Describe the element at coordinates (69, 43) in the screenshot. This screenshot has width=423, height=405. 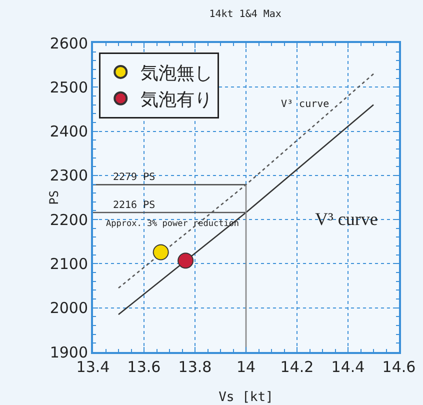
I see `y-tick-label: 2600` at that location.